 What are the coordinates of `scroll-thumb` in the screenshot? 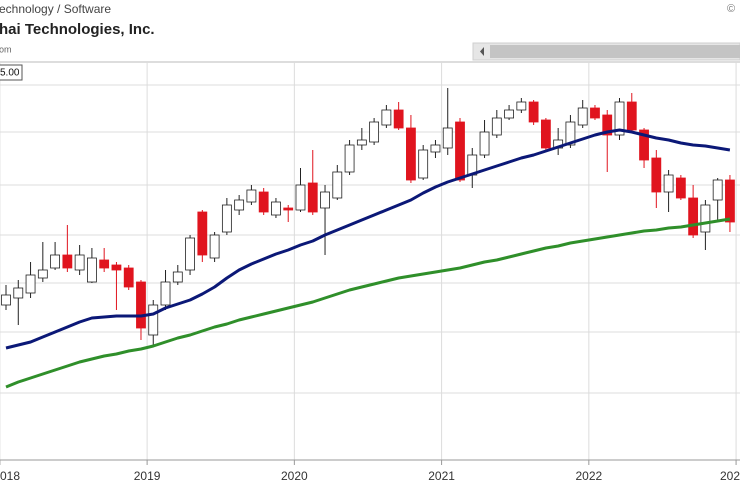 It's located at (615, 51).